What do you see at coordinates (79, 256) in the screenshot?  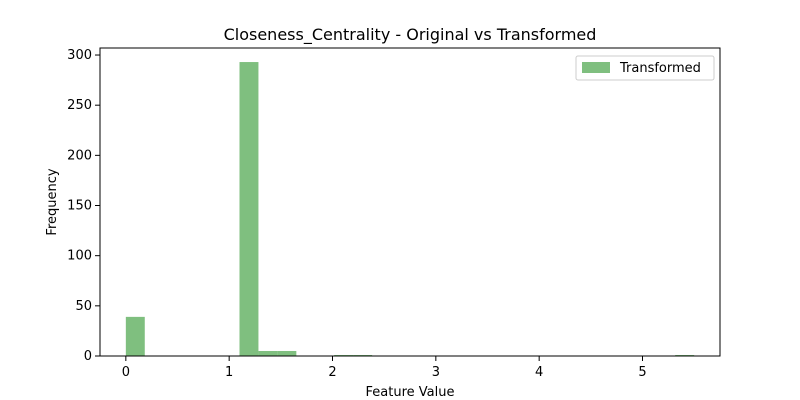 I see `y-tick-label: 100` at bounding box center [79, 256].